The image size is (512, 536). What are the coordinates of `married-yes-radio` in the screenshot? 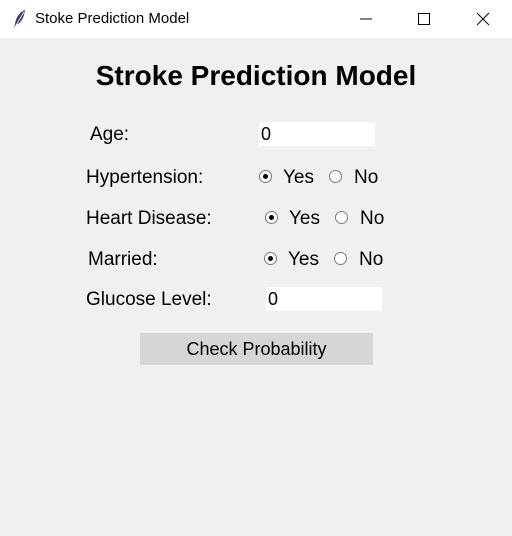 It's located at (270, 258).